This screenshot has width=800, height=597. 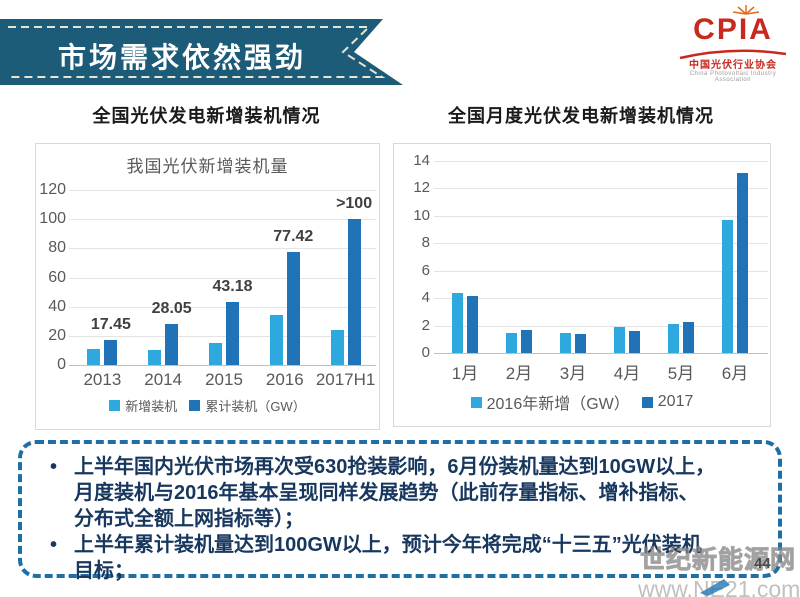 What do you see at coordinates (155, 357) in the screenshot?
I see `bar-新增装机-2014` at bounding box center [155, 357].